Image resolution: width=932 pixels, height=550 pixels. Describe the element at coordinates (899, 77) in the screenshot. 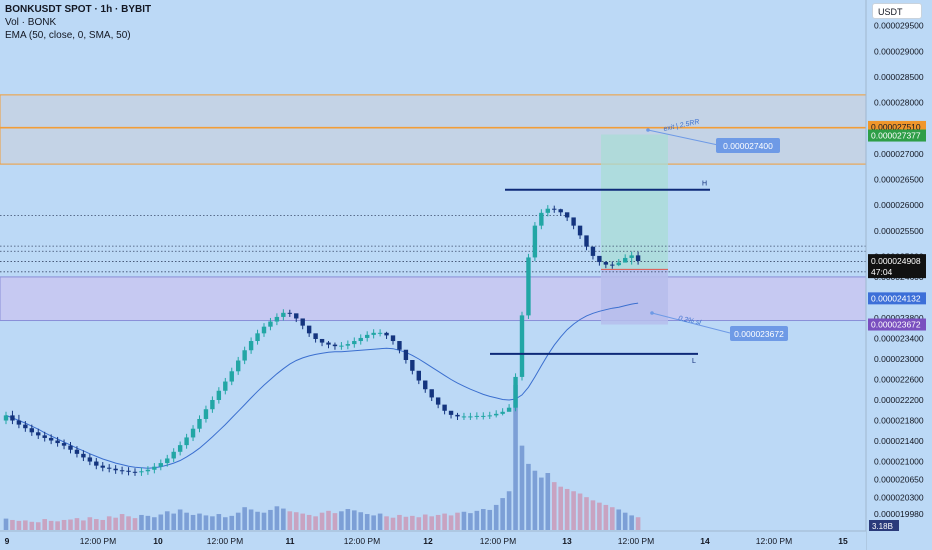

I see `price-tick-label: 0.000028500` at that location.